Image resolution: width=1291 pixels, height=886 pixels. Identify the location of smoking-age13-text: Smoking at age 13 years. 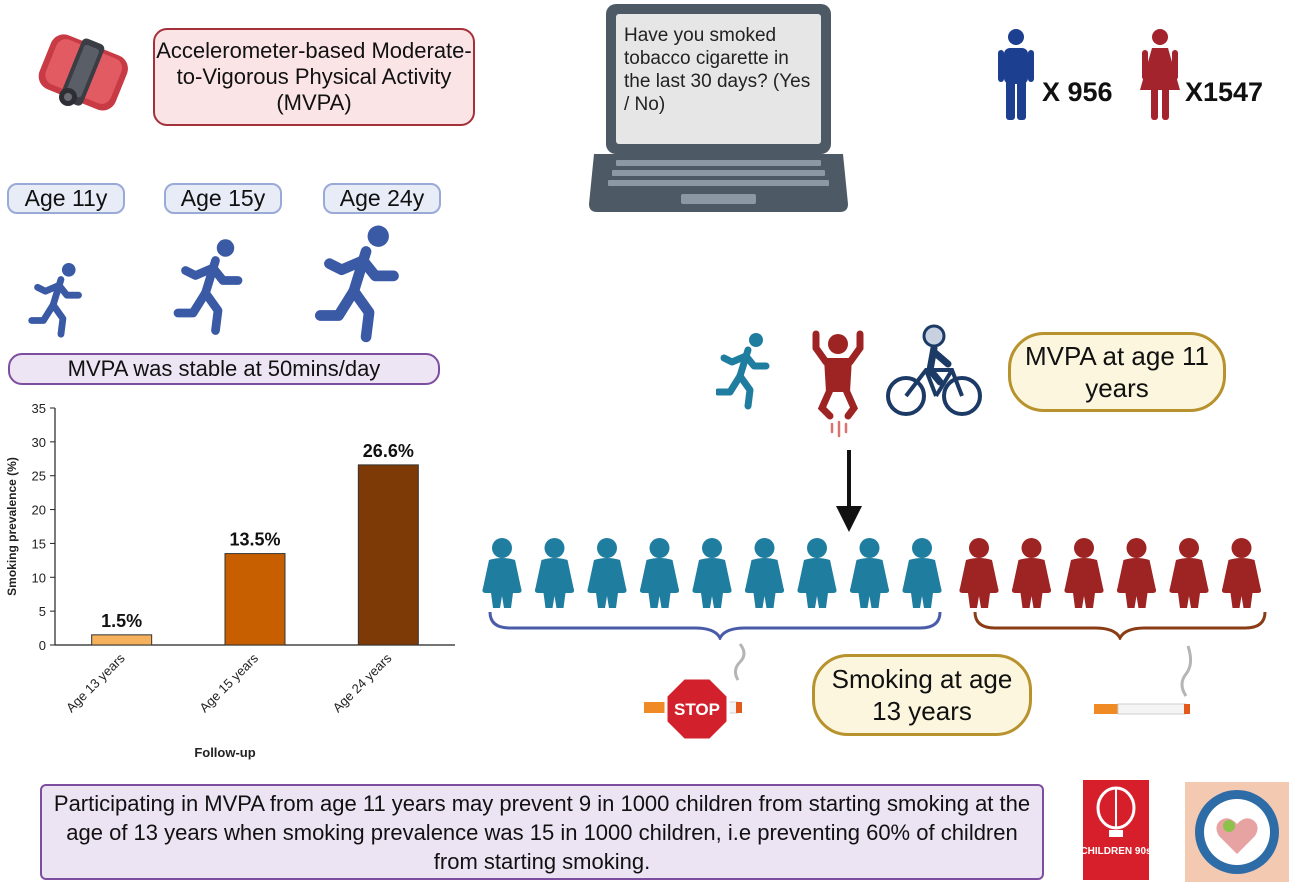
(922, 695).